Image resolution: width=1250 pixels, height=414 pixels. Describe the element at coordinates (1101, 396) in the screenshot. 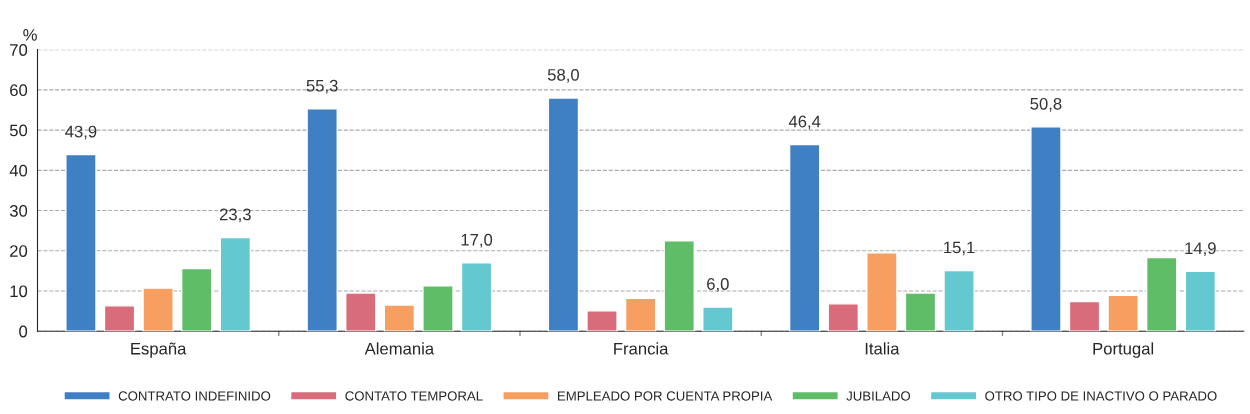

I see `legend-label: OTRO TIPO DE INACTIVO O PARADO` at that location.